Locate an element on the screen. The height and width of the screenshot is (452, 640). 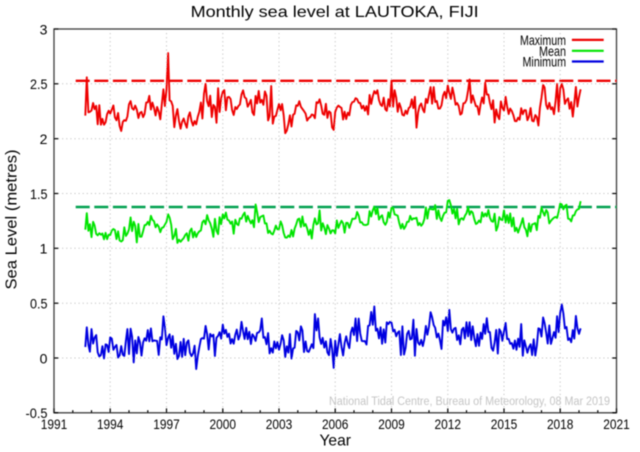
svg-text: 0.5 is located at coordinates (39, 304).